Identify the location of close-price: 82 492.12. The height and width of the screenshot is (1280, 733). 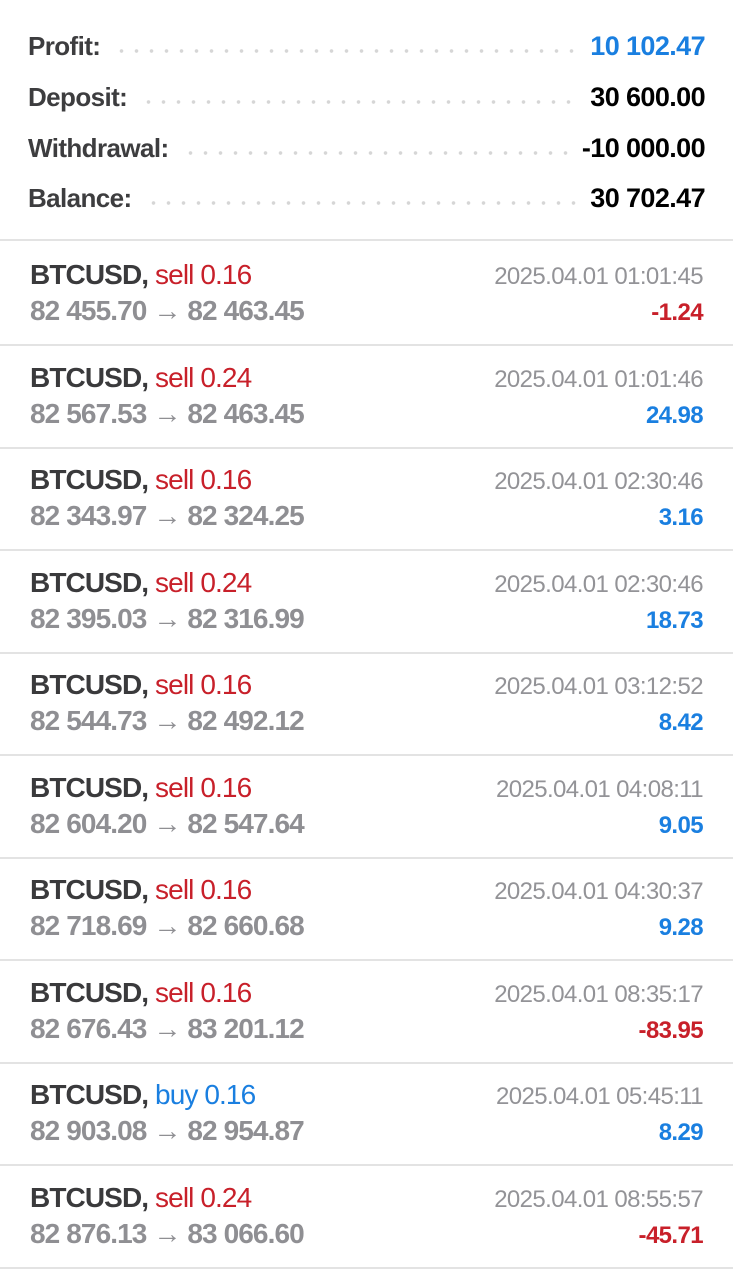
(245, 720).